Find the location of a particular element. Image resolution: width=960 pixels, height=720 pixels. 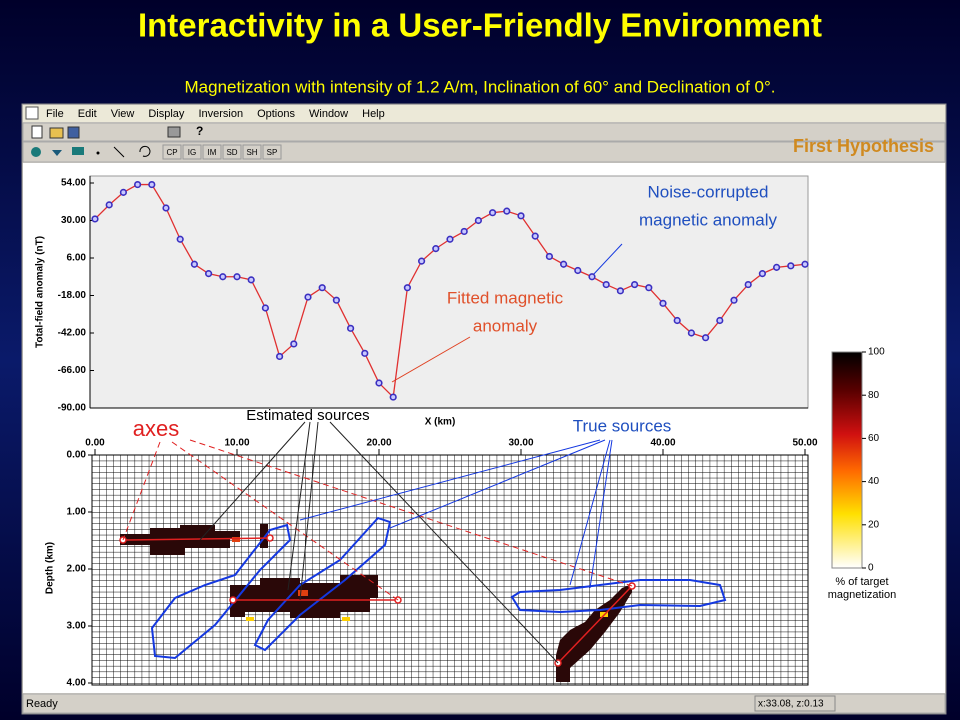

axes-leader is located at coordinates (377, 520).